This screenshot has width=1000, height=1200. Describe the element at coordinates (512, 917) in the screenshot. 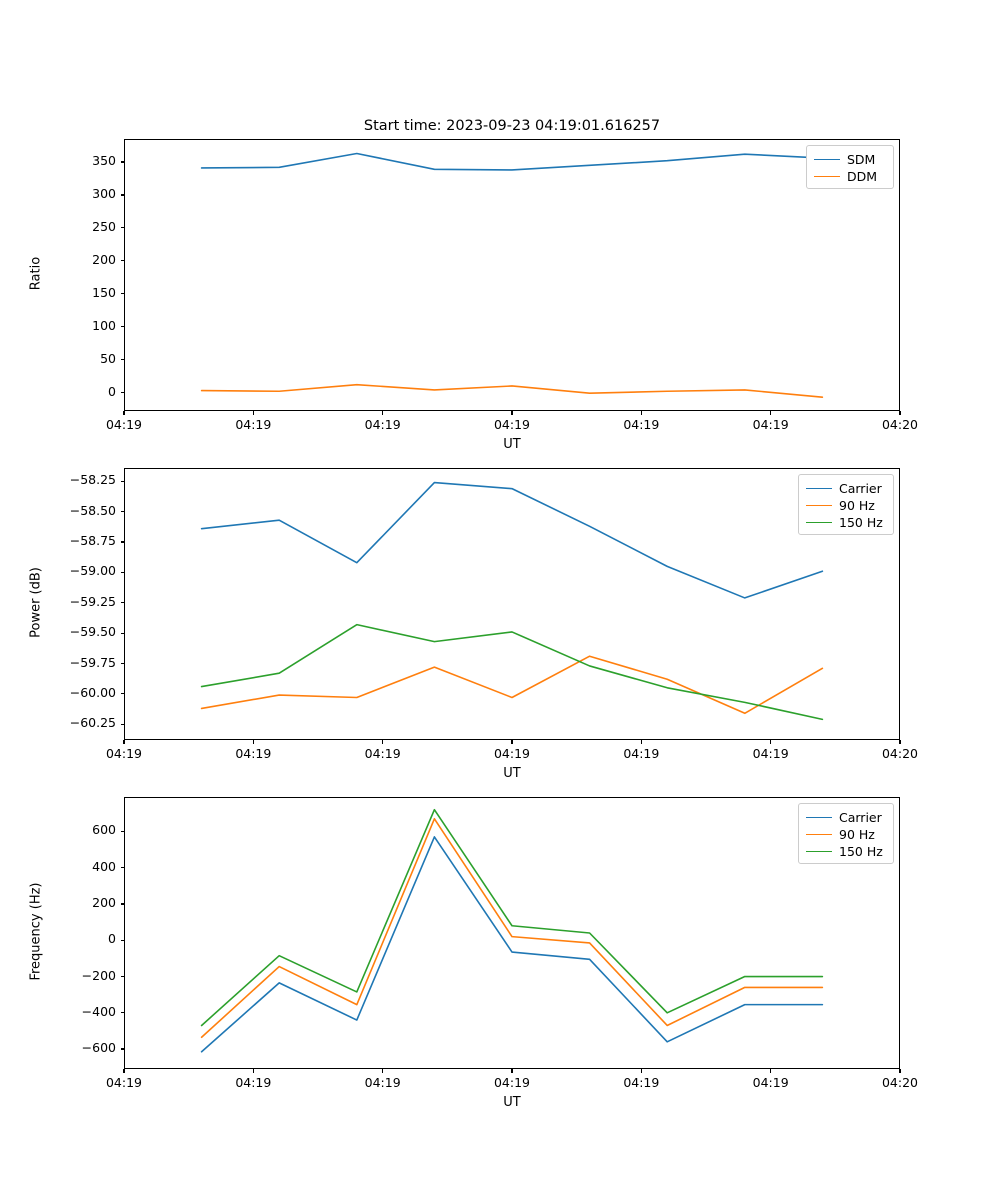

I see `series-line-150-hz` at that location.